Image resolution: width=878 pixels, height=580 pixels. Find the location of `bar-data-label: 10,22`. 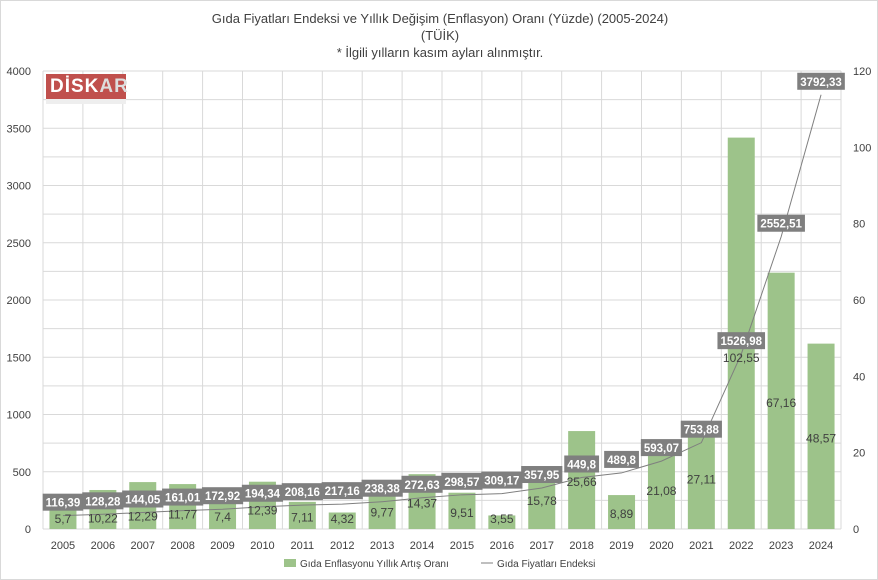

bar-data-label: 10,22 is located at coordinates (103, 518).